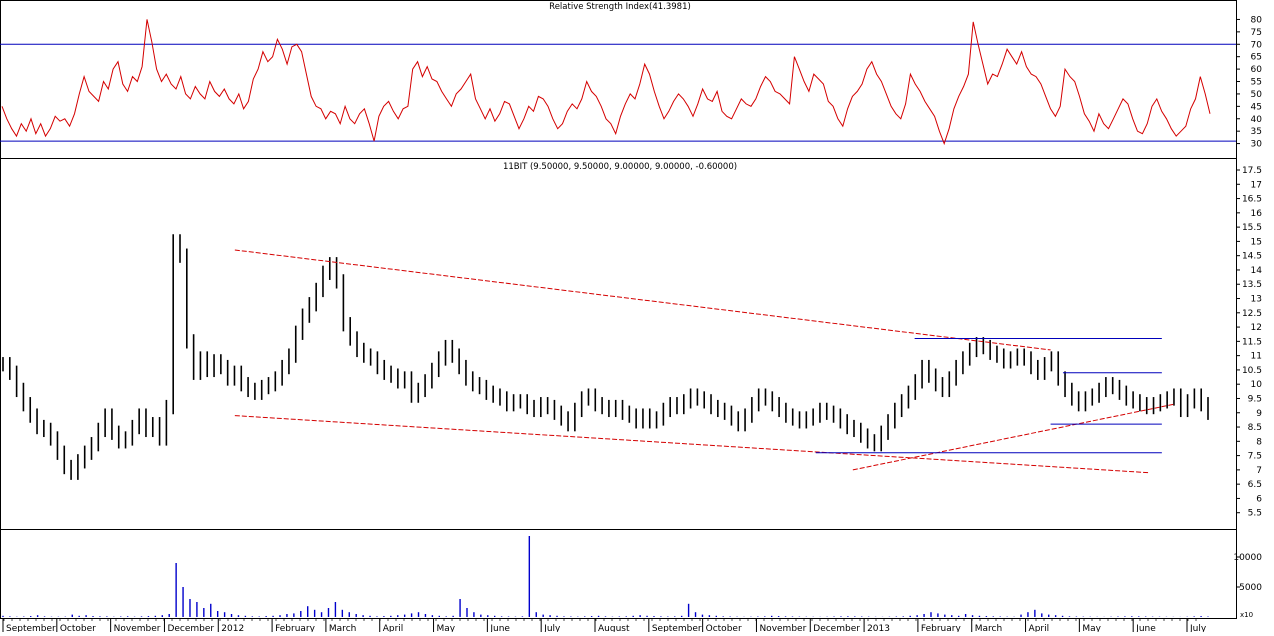  What do you see at coordinates (1257, 271) in the screenshot?
I see `price-axis-tick-label: 14` at bounding box center [1257, 271].